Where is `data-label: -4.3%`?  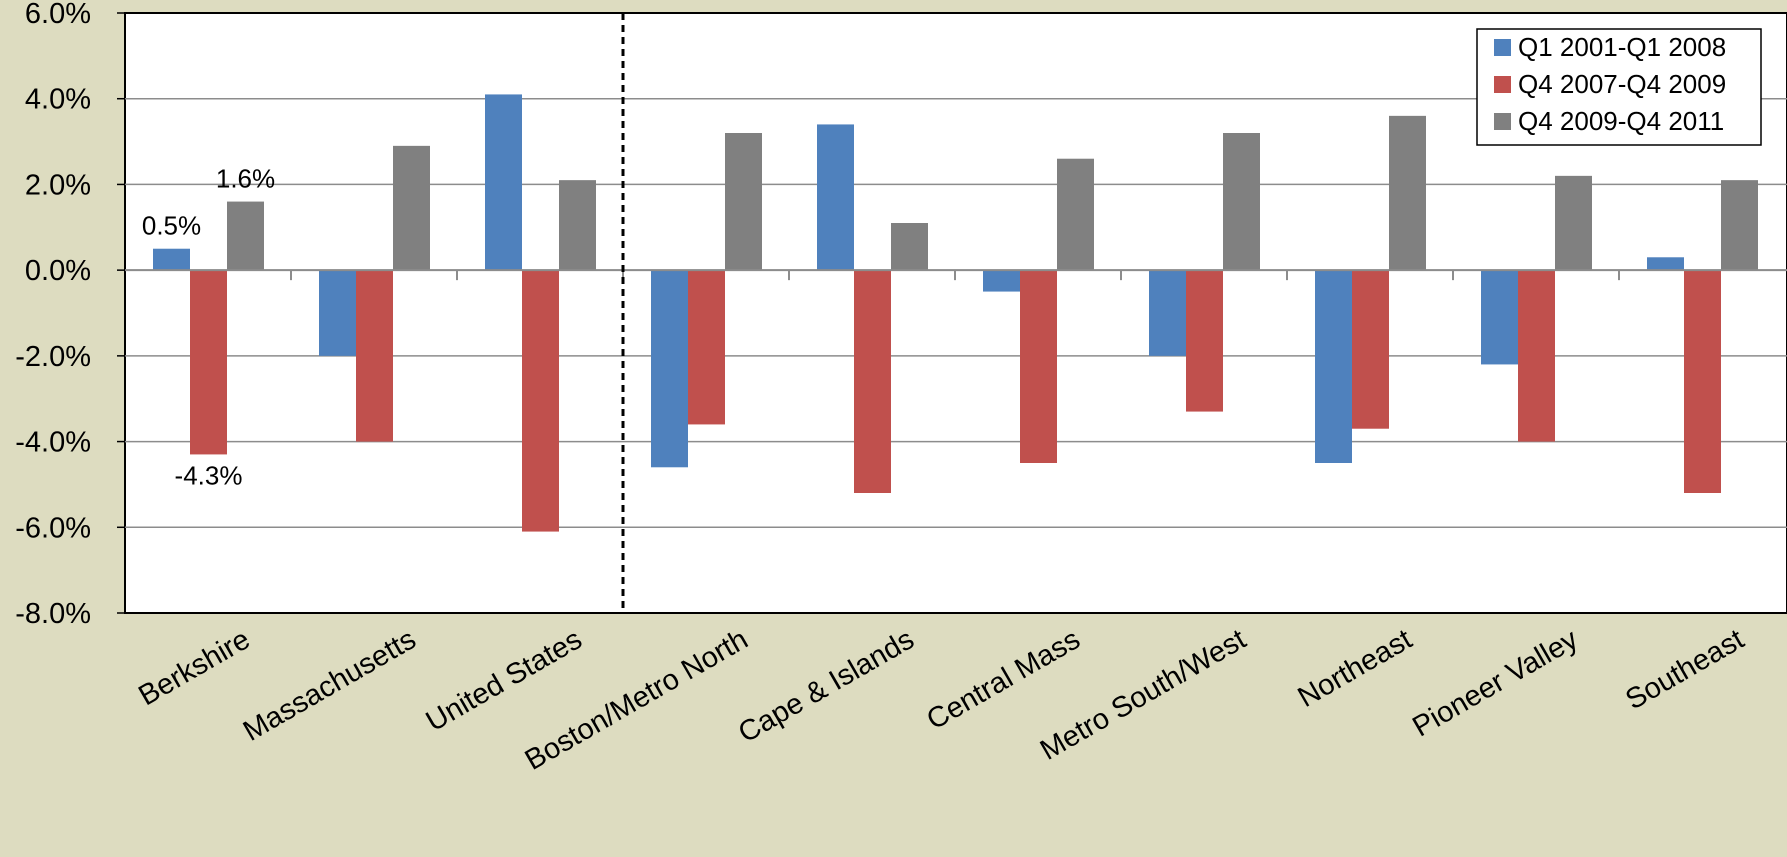 data-label: -4.3% is located at coordinates (209, 475).